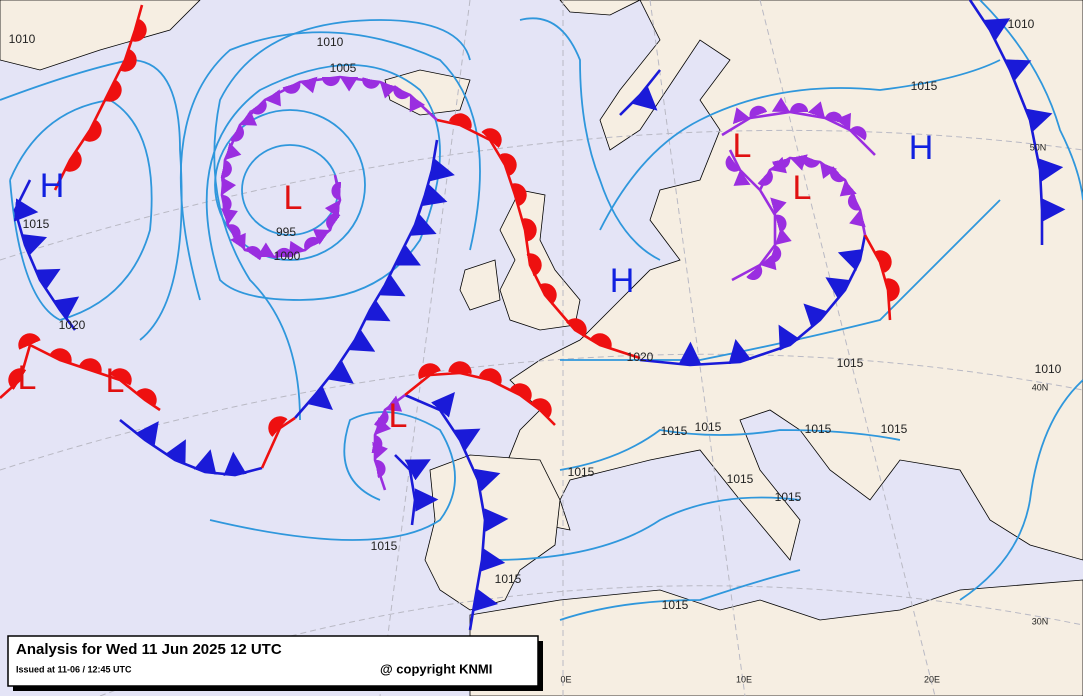  I want to click on longitude-label: 10E, so click(744, 679).